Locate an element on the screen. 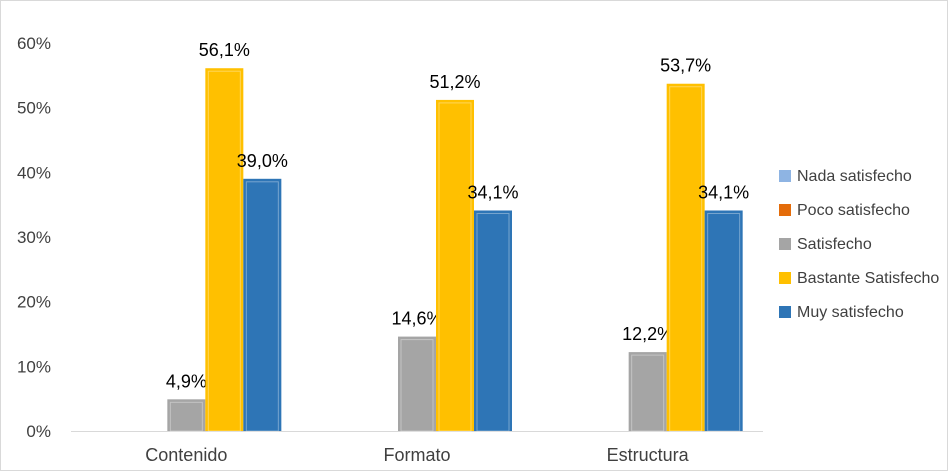 The height and width of the screenshot is (472, 948). data-label: 4,9% is located at coordinates (186, 381).